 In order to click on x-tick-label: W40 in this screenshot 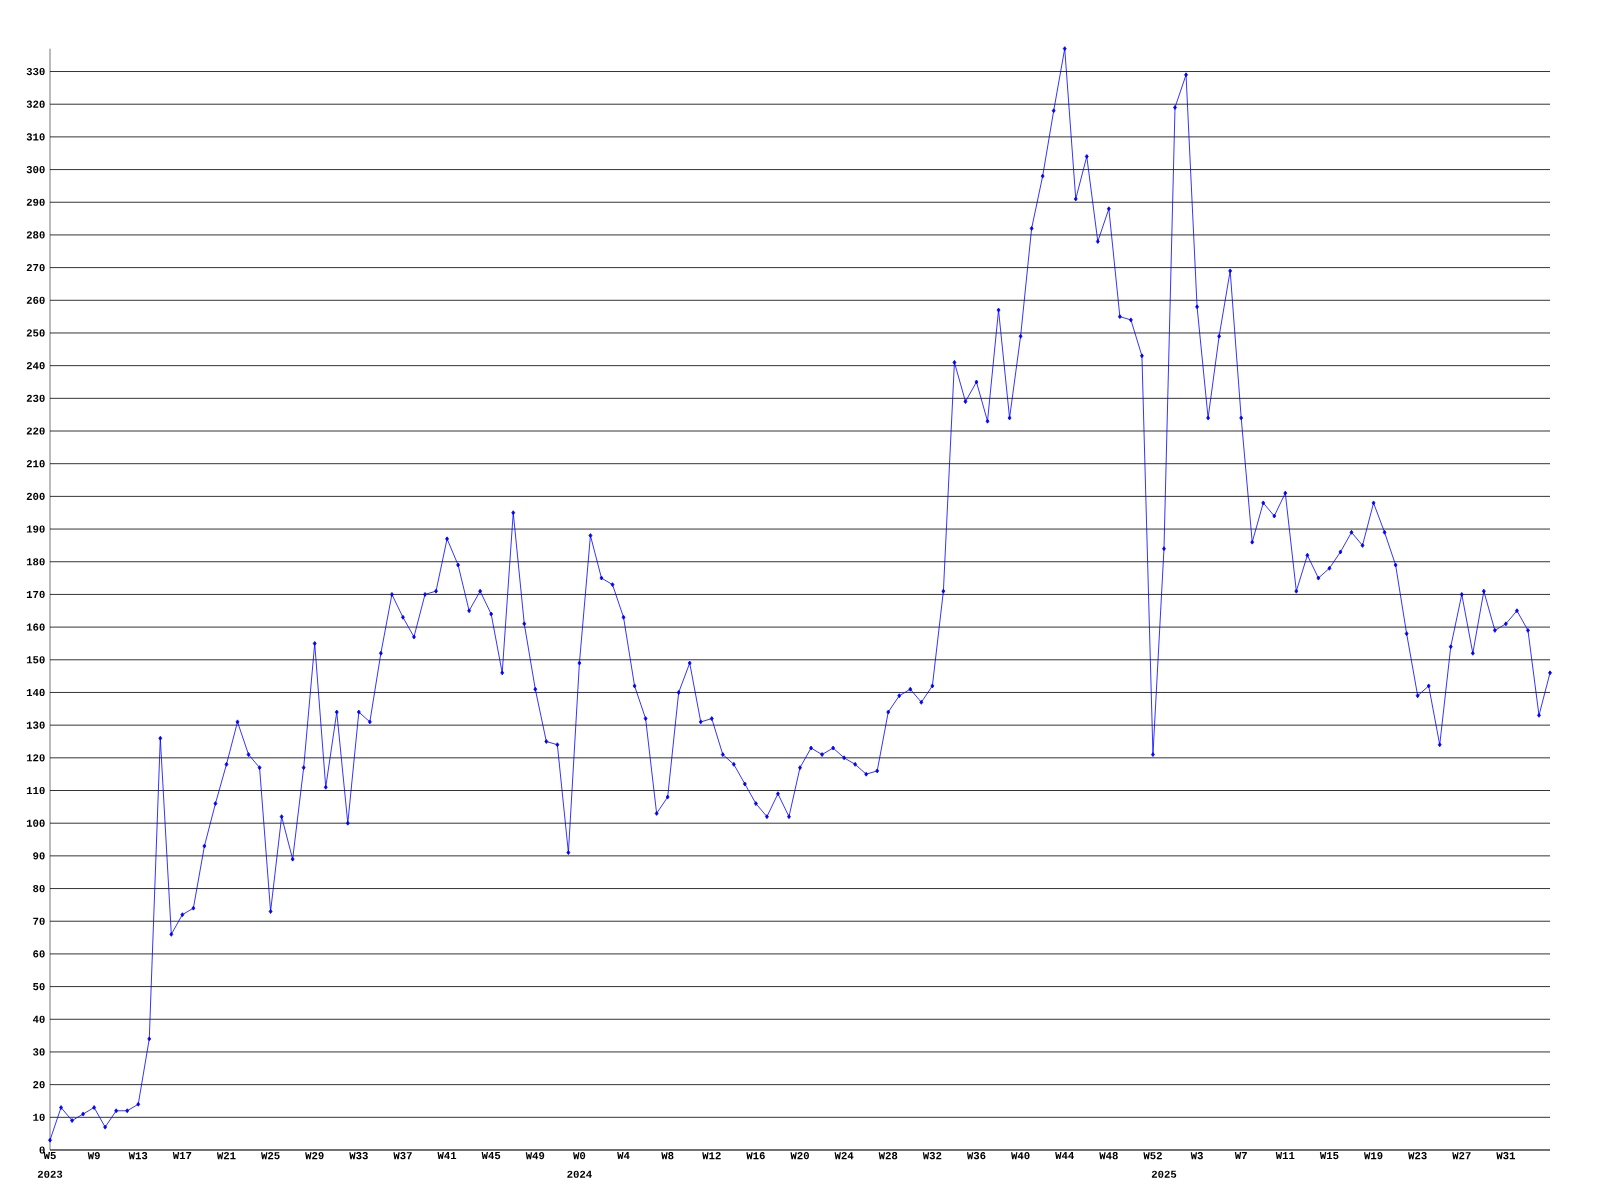, I will do `click(1020, 1156)`.